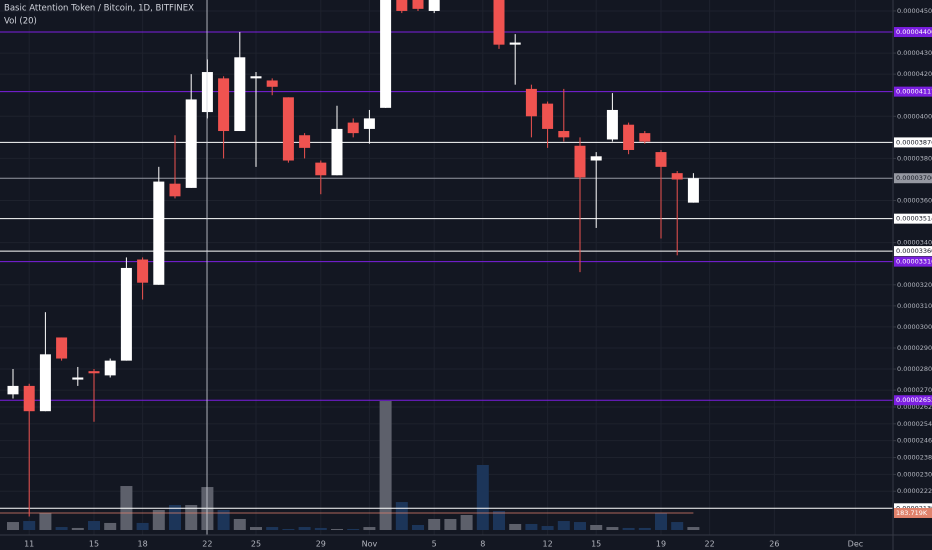 This screenshot has width=932, height=550. I want to click on level-label: 0.00003310, so click(914, 262).